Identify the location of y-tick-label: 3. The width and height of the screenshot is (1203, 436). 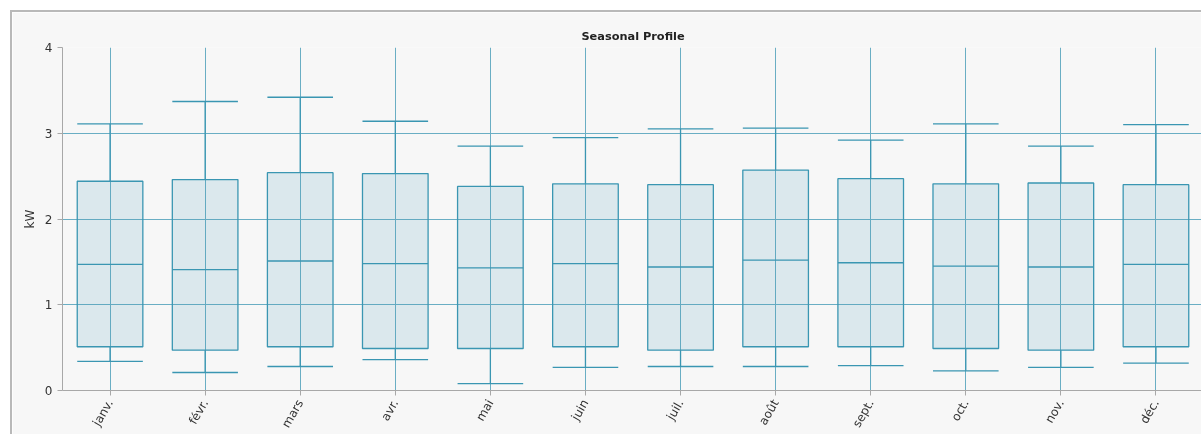
(48, 133).